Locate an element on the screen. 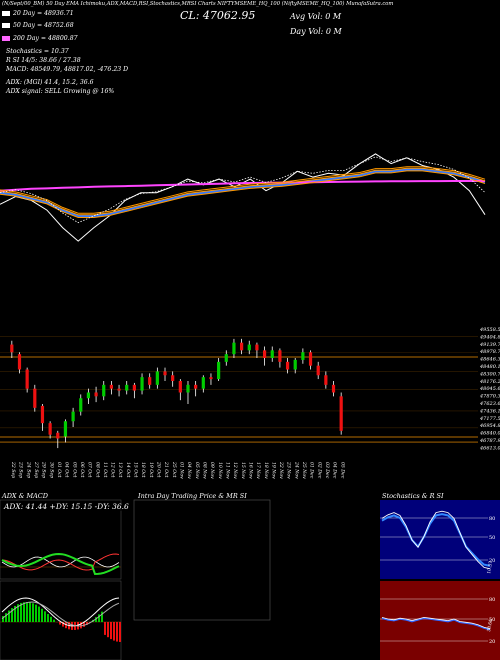 The height and width of the screenshot is (660, 500). y-tick-label: 46840.00 is located at coordinates (489, 434).